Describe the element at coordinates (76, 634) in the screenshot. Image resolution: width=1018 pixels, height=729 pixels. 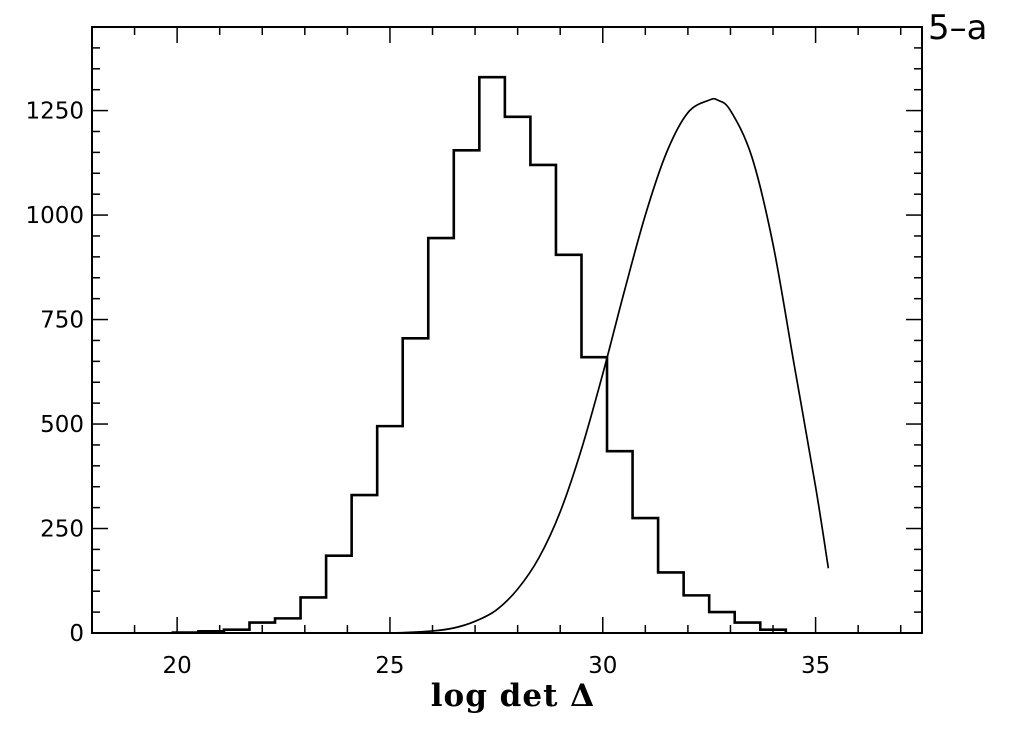
I see `y-tick-label: 0` at that location.